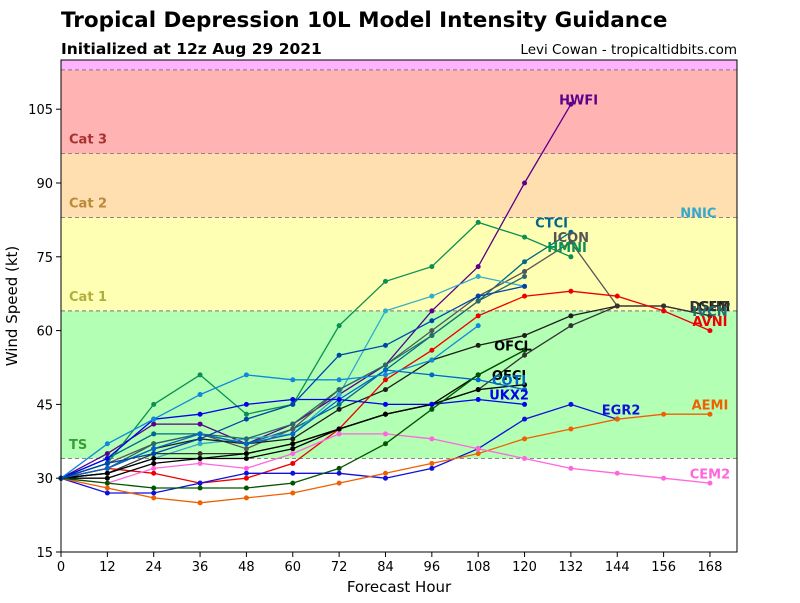 The image size is (800, 603). I want to click on x-tick-label: 132, so click(570, 567).